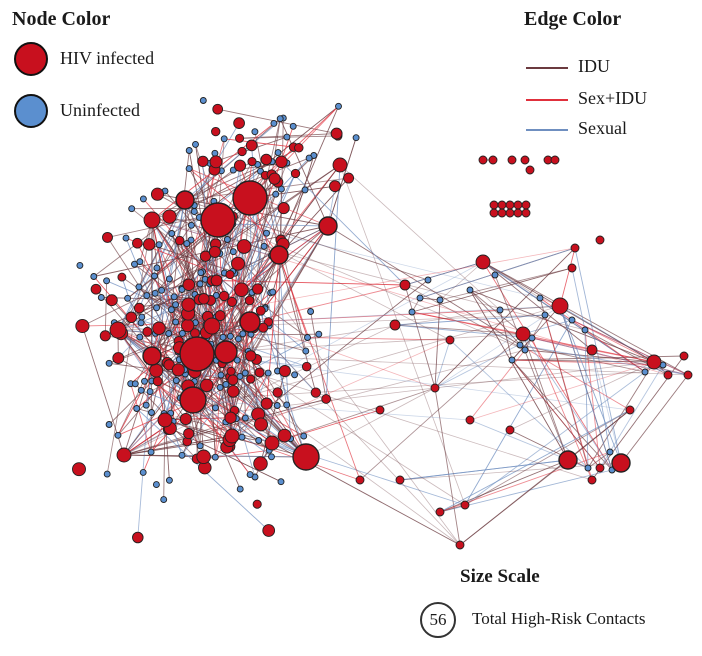 The width and height of the screenshot is (702, 656). What do you see at coordinates (613, 98) in the screenshot?
I see `sexidu-edge-label: Sex+IDU` at bounding box center [613, 98].